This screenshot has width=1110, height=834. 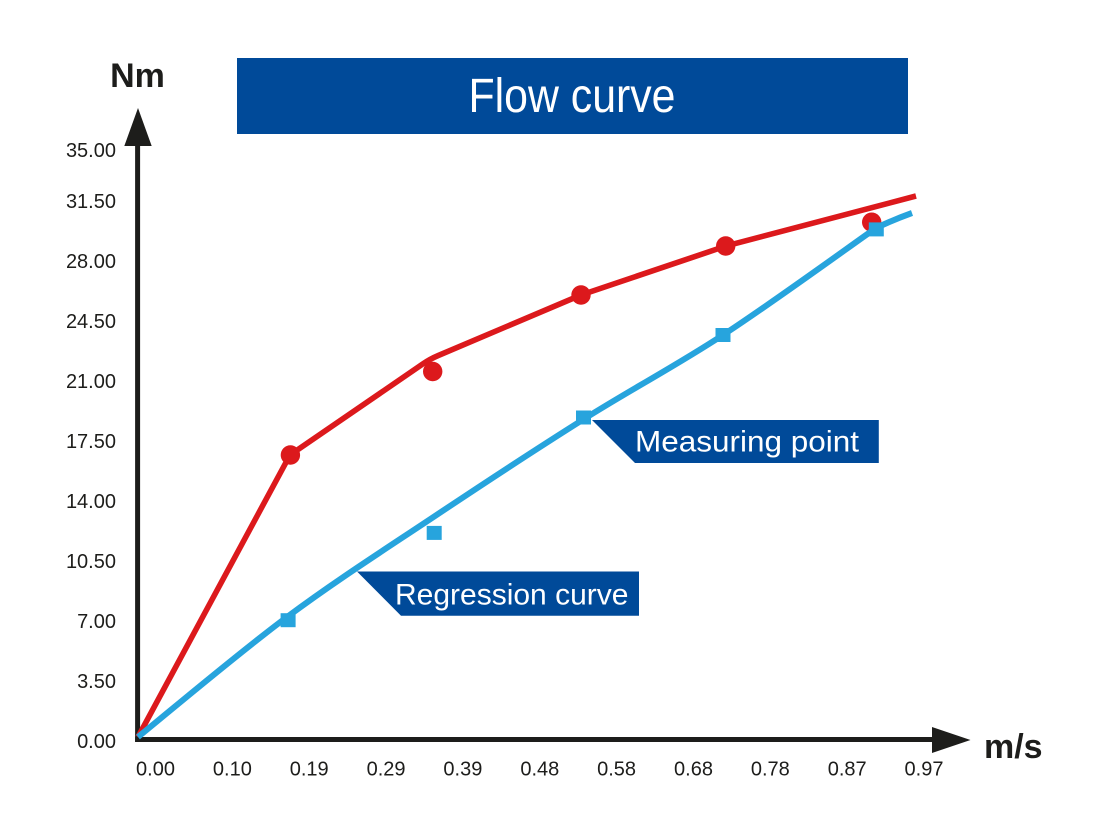 I want to click on svg-text: 21.00, so click(x=91, y=382).